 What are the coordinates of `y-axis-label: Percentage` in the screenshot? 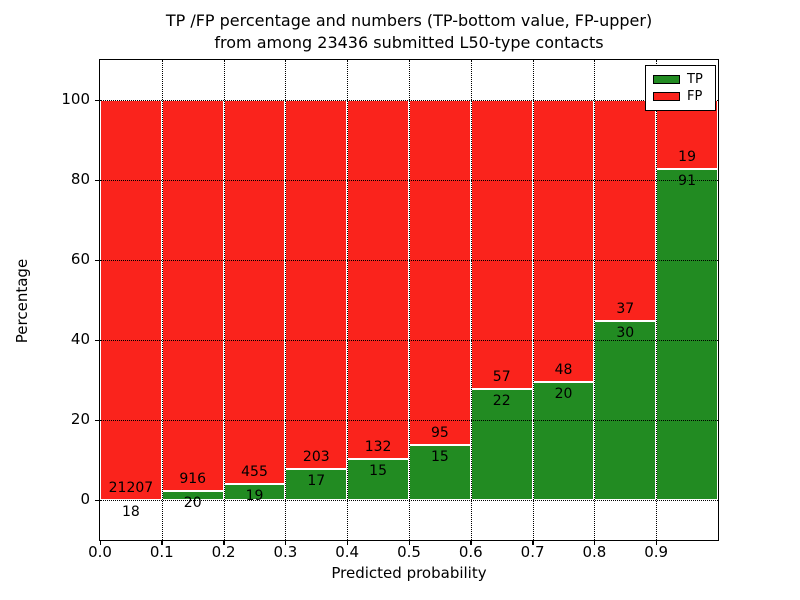 It's located at (22, 301).